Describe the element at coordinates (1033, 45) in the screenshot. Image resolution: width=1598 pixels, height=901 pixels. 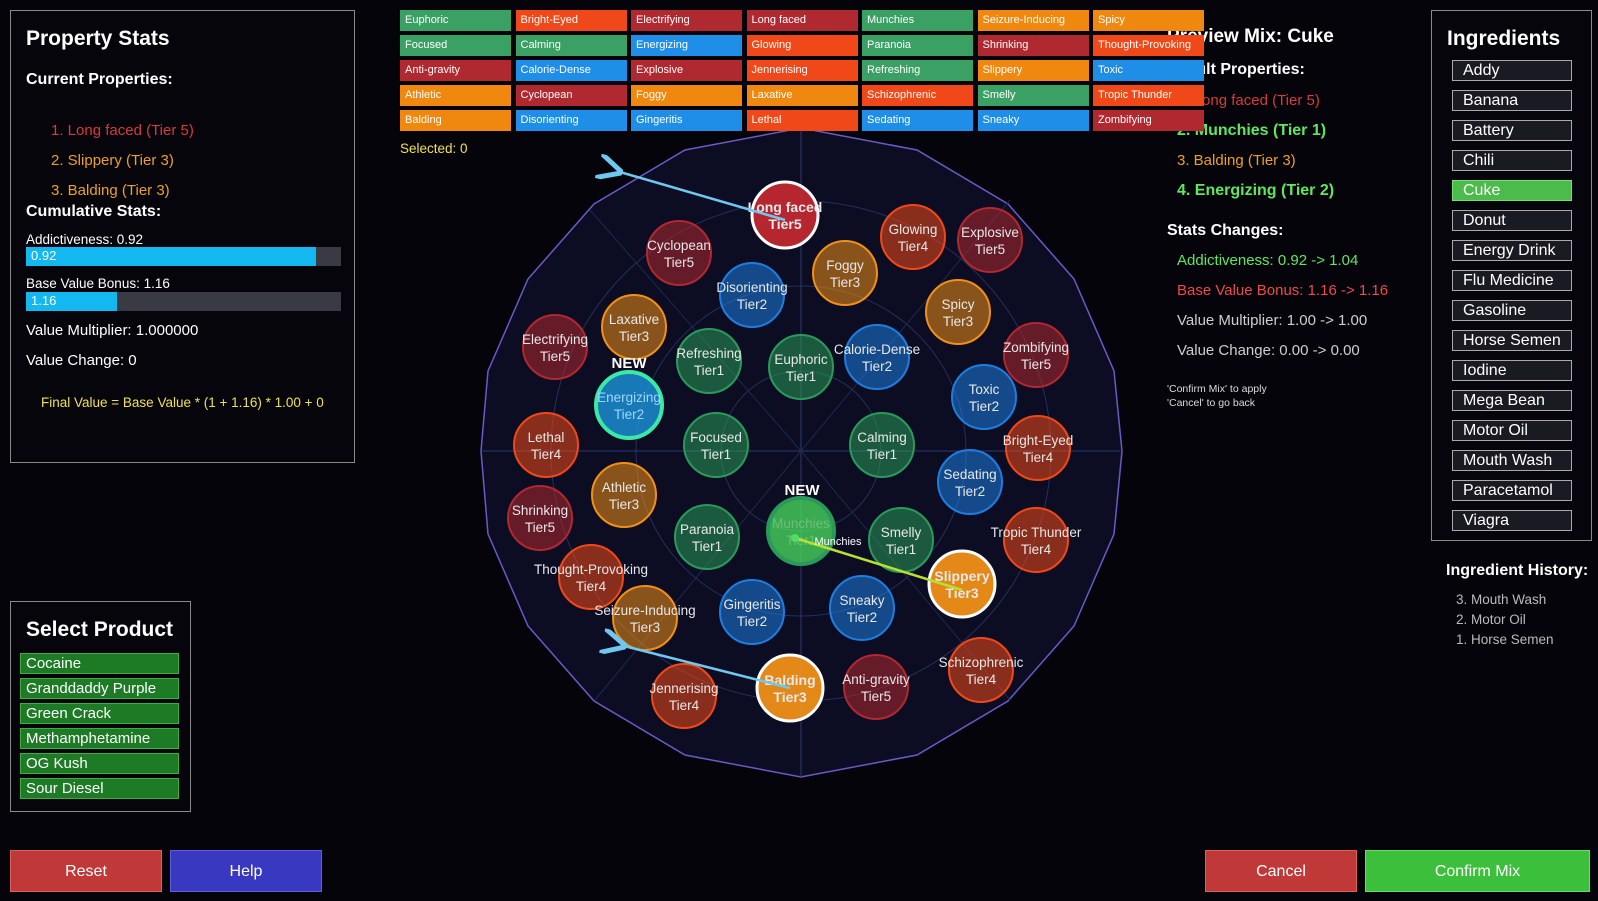
I see `property-tag: Shrinking` at that location.